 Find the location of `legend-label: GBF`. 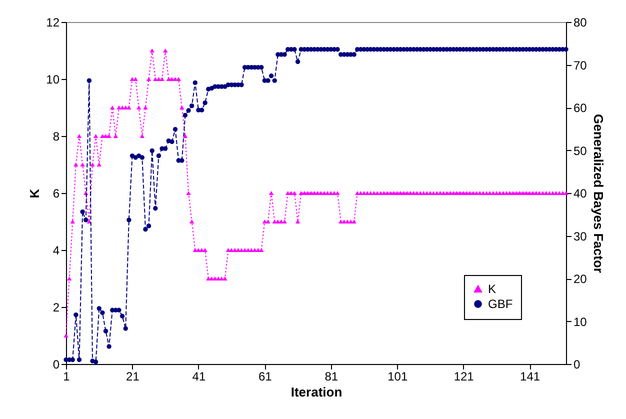

legend-label: GBF is located at coordinates (500, 304).